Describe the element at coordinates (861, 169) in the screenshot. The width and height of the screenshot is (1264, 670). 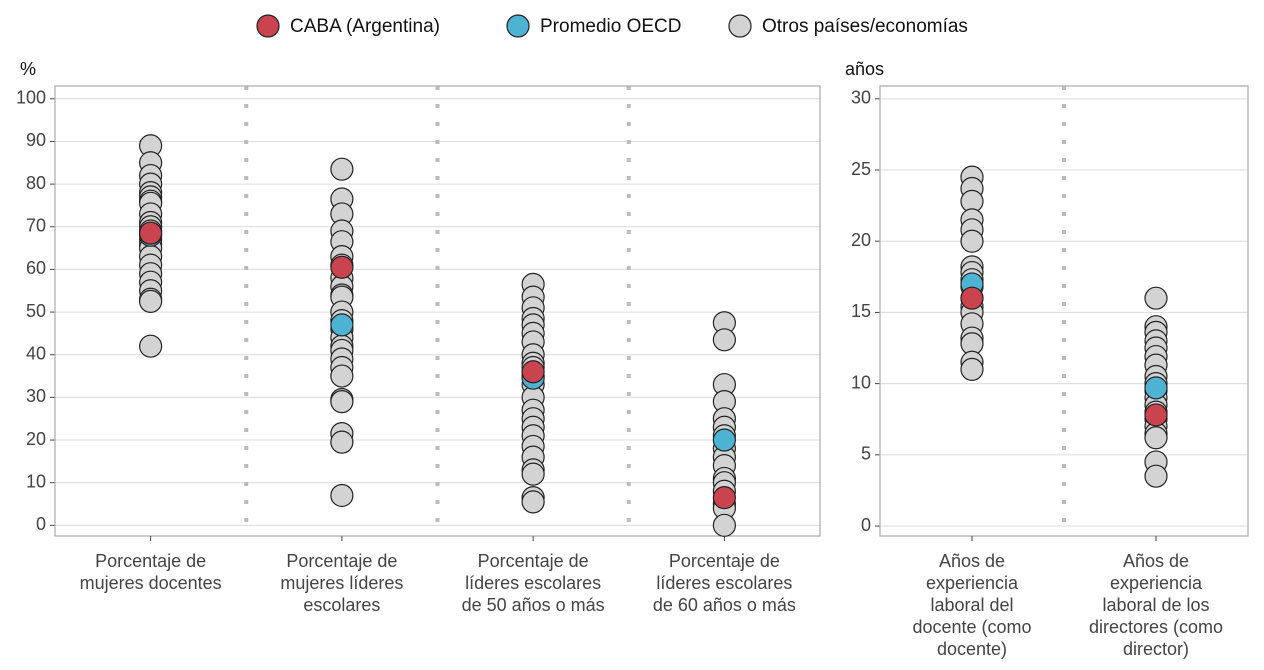
I see `y-tick-label: 25` at that location.